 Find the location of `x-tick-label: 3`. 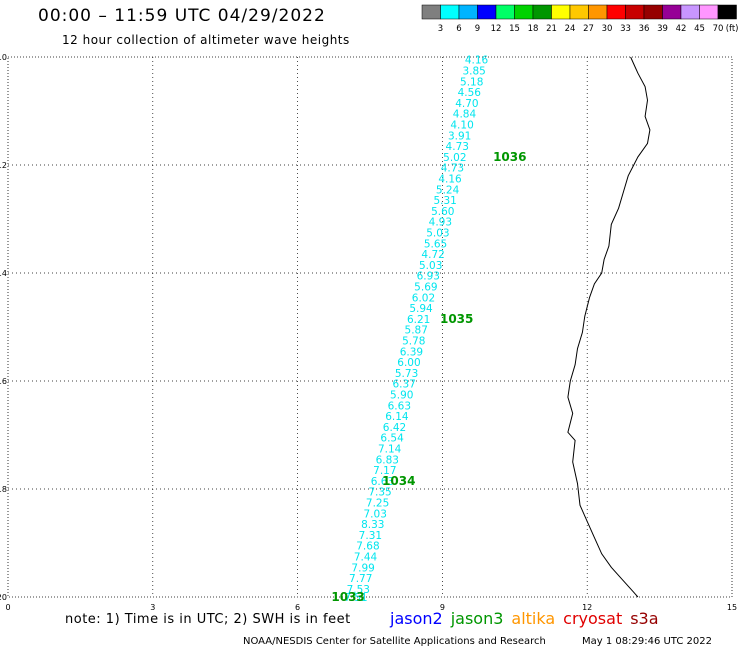

x-tick-label: 3 is located at coordinates (152, 607).